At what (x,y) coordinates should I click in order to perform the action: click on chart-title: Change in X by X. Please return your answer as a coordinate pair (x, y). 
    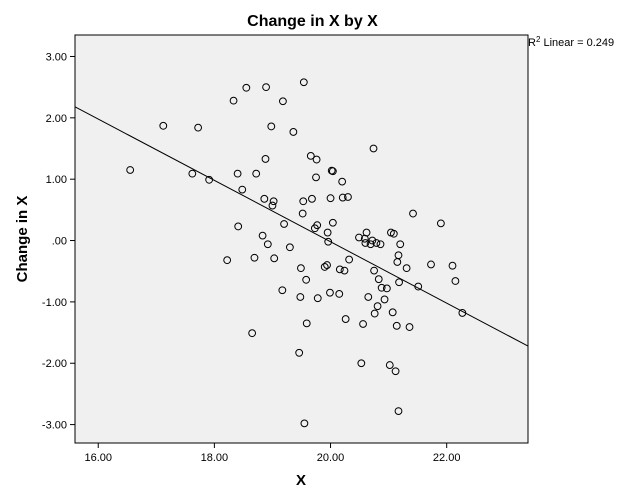
    Looking at the image, I should click on (312, 21).